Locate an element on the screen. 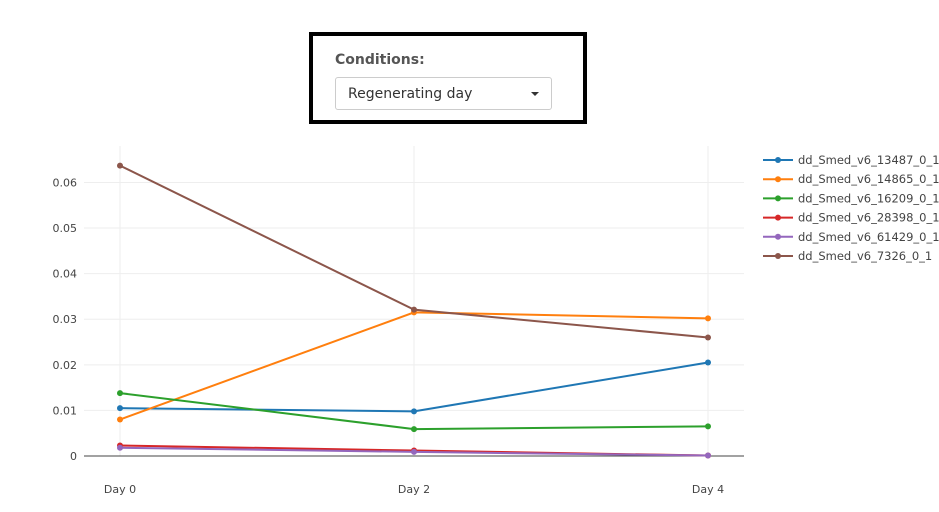 This screenshot has height=512, width=939. legend-item: dd_Smed_v6_14865_0_1 is located at coordinates (851, 179).